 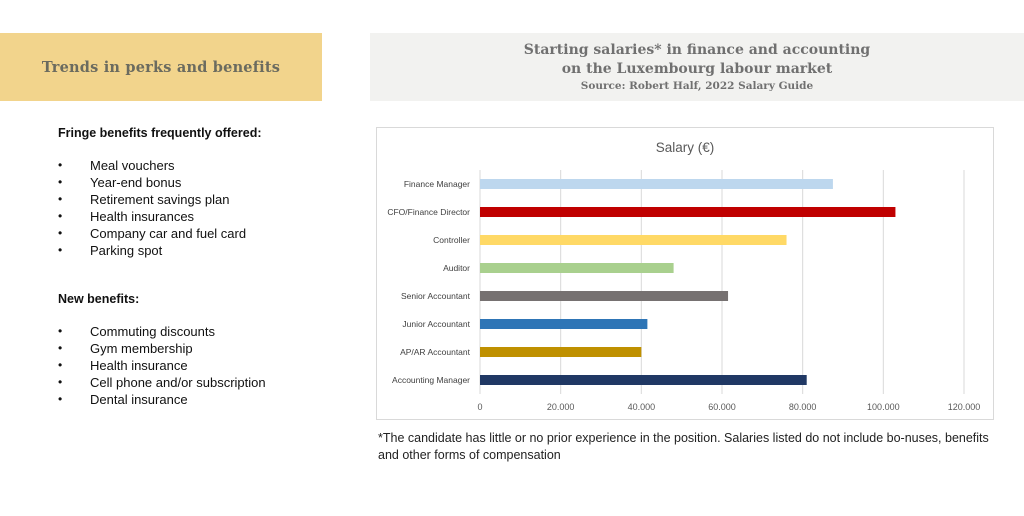 I want to click on fringe-heading: Fringe benefits frequently offered:, so click(x=160, y=133).